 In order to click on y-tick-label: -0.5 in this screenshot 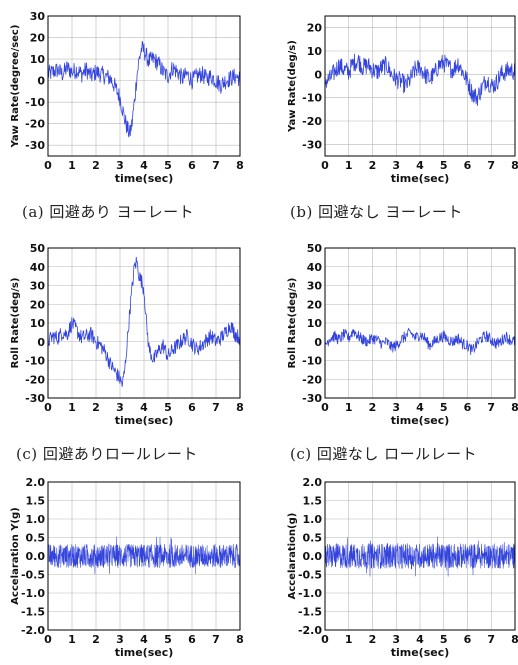, I will do `click(310, 575)`.